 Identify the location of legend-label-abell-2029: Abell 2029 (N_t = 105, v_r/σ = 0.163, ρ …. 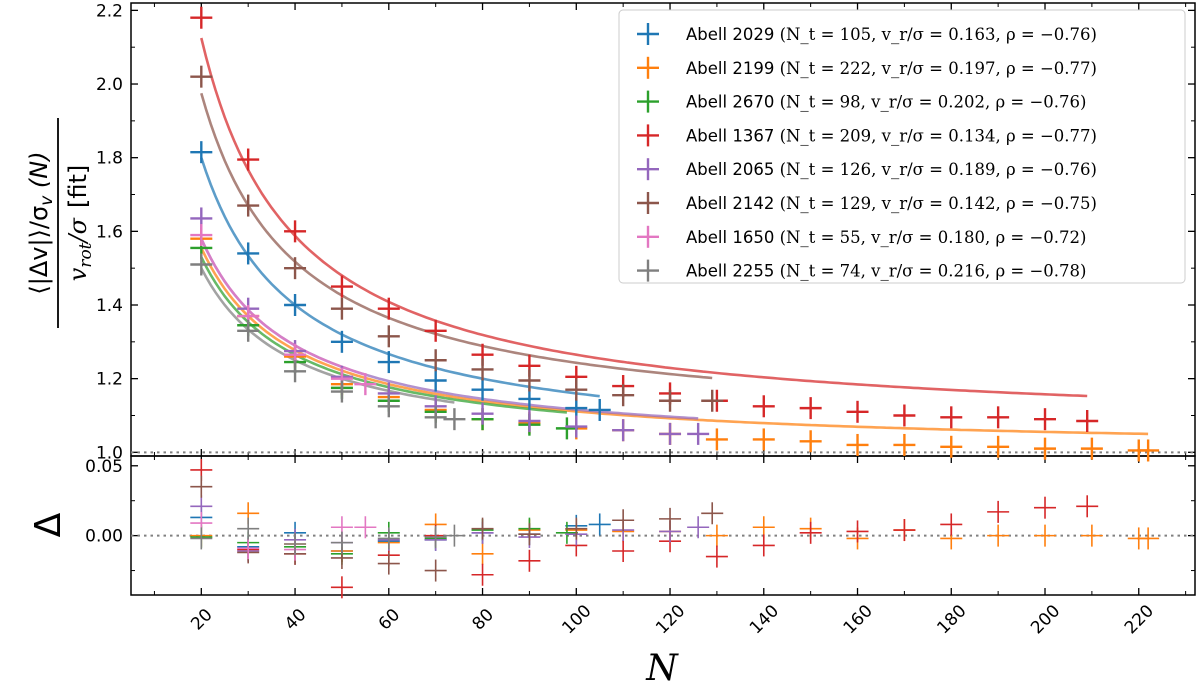
(891, 34).